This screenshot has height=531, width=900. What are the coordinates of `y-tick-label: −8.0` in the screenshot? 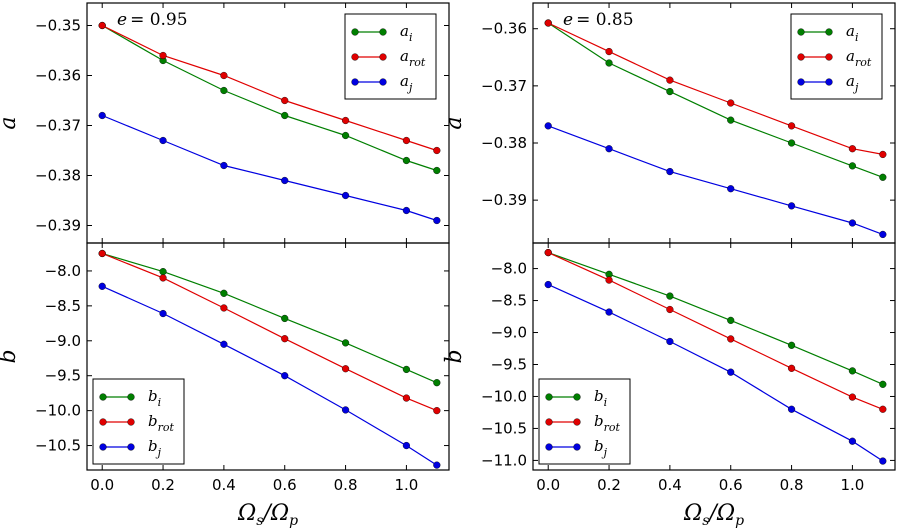 It's located at (63, 271).